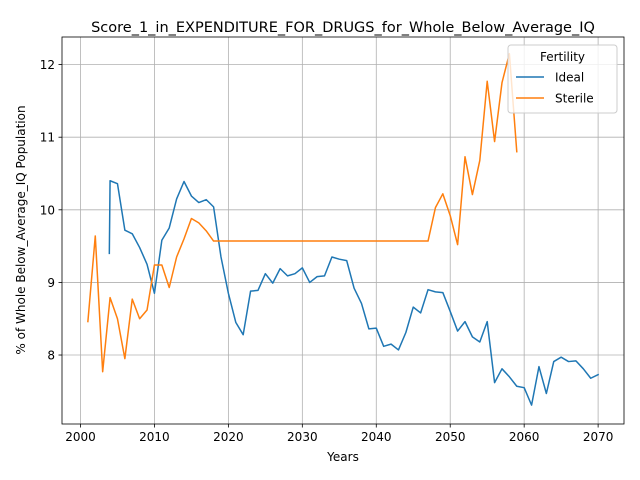  I want to click on legend: Fertility Ideal Sterile, so click(562, 79).